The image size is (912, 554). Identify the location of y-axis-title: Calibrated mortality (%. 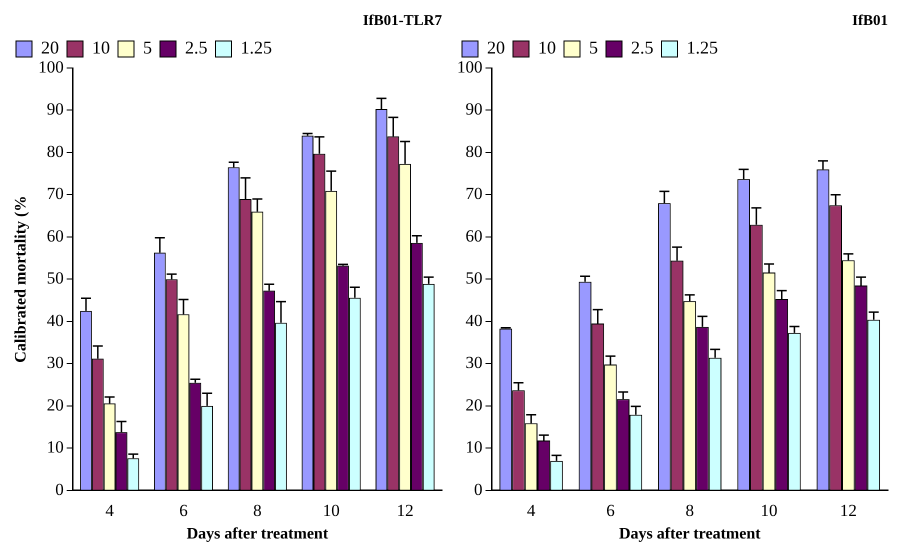
(21, 279).